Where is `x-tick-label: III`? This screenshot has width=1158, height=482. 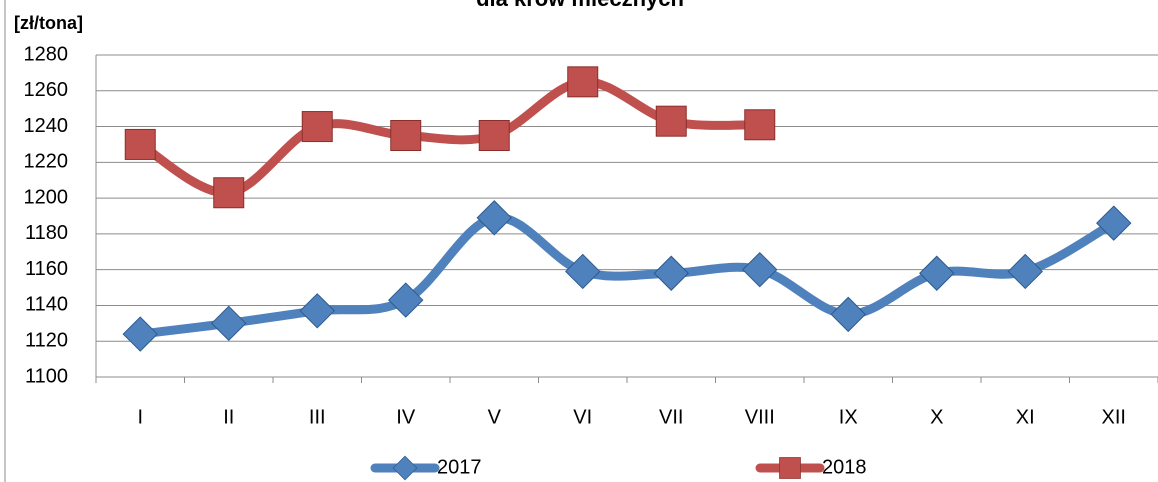 x-tick-label: III is located at coordinates (317, 417).